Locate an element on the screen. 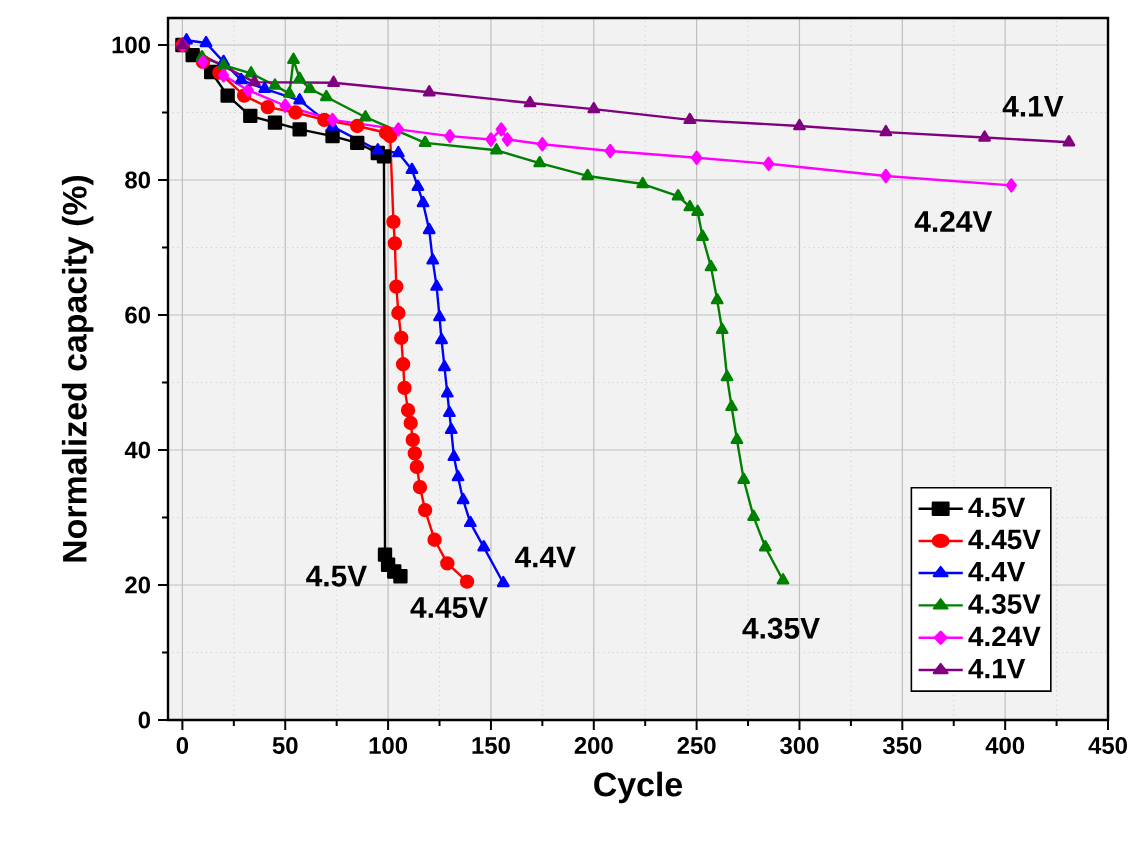 The height and width of the screenshot is (845, 1139). annotation: 4.4V is located at coordinates (545, 557).